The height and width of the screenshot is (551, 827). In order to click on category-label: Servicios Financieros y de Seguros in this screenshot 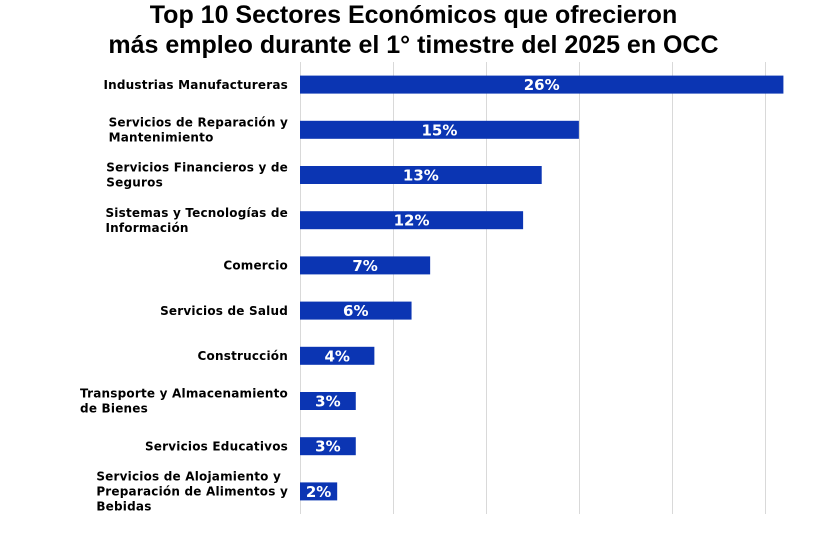, I will do `click(197, 175)`.